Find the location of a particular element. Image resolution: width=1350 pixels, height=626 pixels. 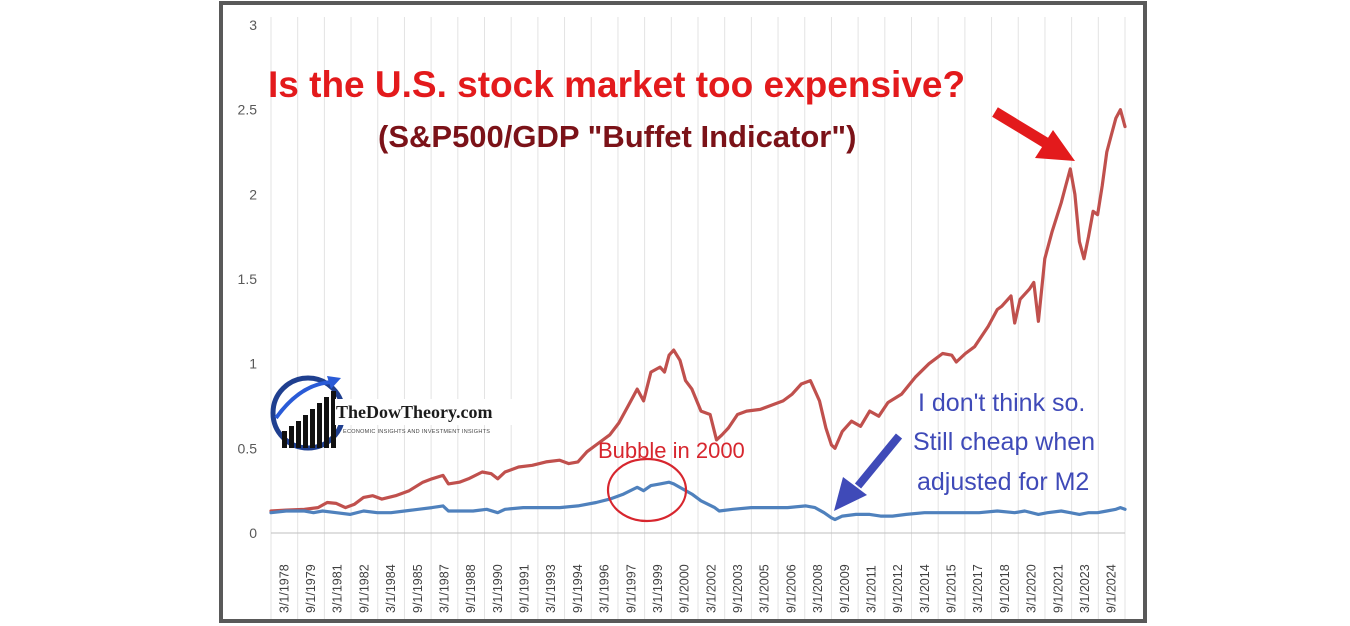

x-tick-label: 3/1/2020 is located at coordinates (1032, 588).